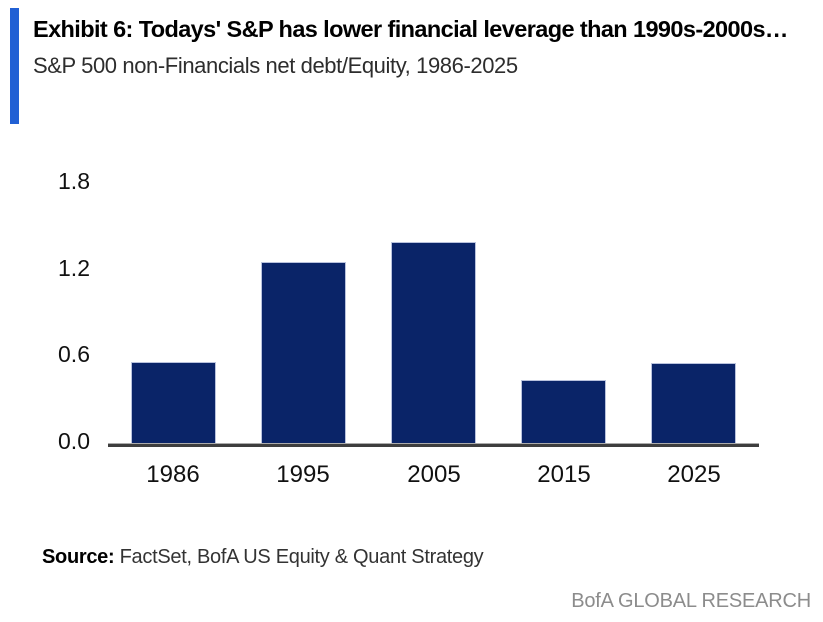 Image resolution: width=823 pixels, height=622 pixels. Describe the element at coordinates (433, 343) in the screenshot. I see `bar-2005` at that location.